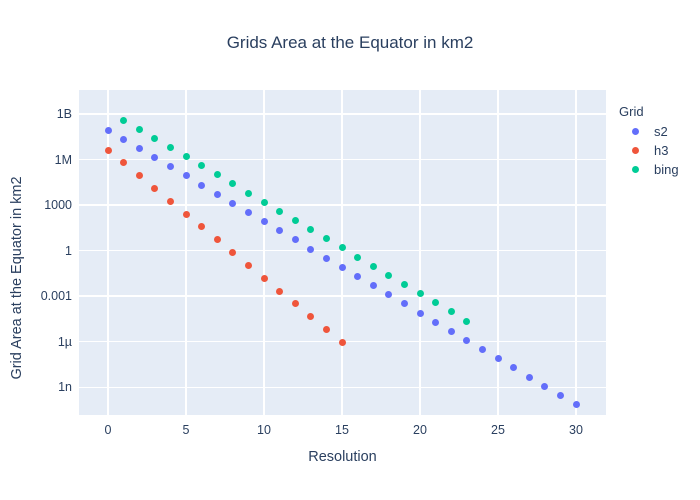 Image resolution: width=700 pixels, height=500 pixels. I want to click on legend-item-s2: s2, so click(649, 131).